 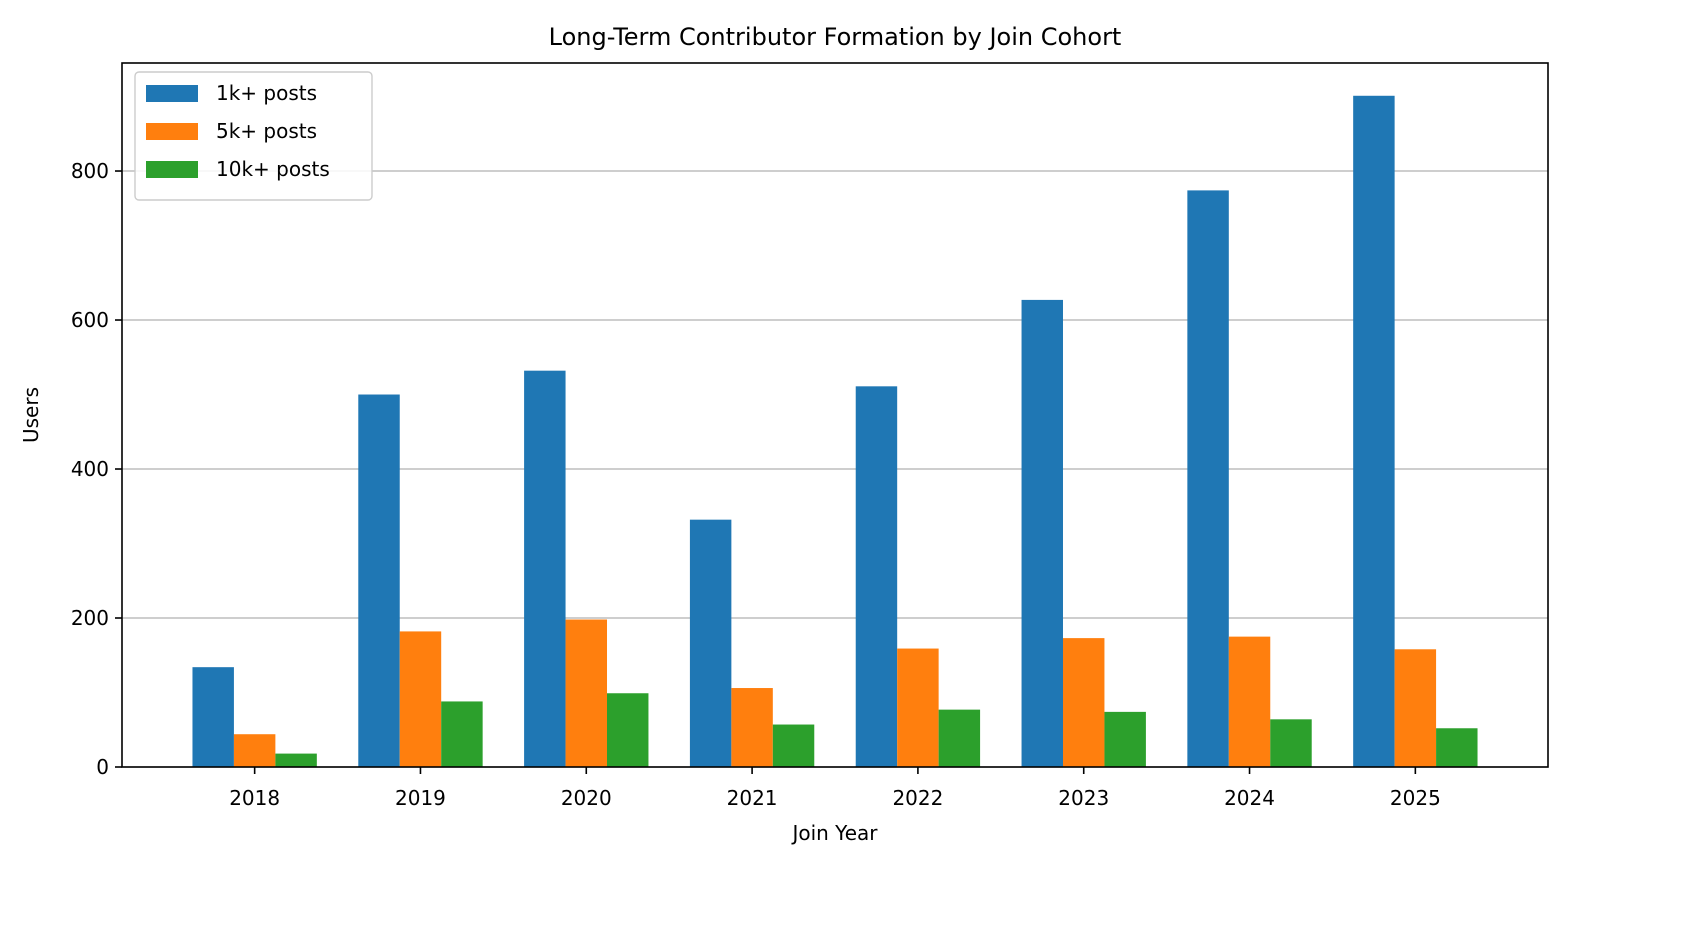 What do you see at coordinates (1249, 701) in the screenshot?
I see `bar-5k-posts-2024` at bounding box center [1249, 701].